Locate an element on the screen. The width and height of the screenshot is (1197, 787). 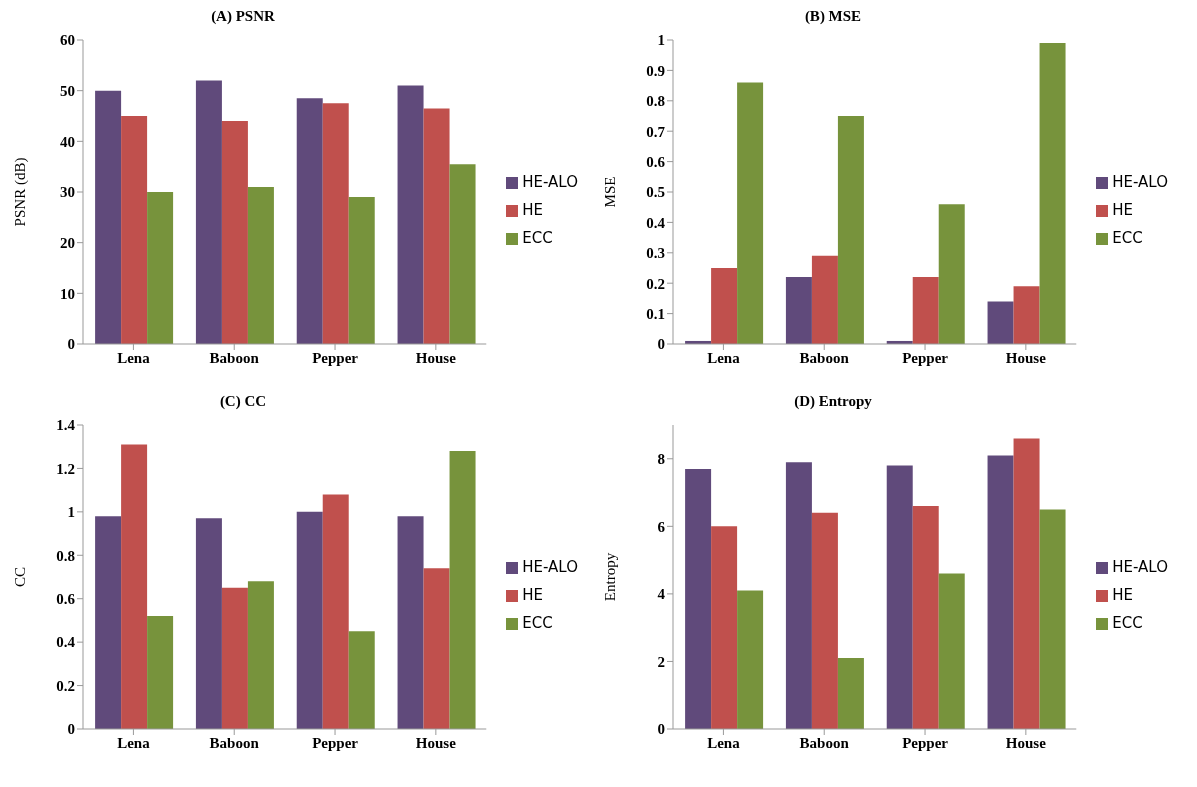
y-tick-label: 4 is located at coordinates (661, 594).